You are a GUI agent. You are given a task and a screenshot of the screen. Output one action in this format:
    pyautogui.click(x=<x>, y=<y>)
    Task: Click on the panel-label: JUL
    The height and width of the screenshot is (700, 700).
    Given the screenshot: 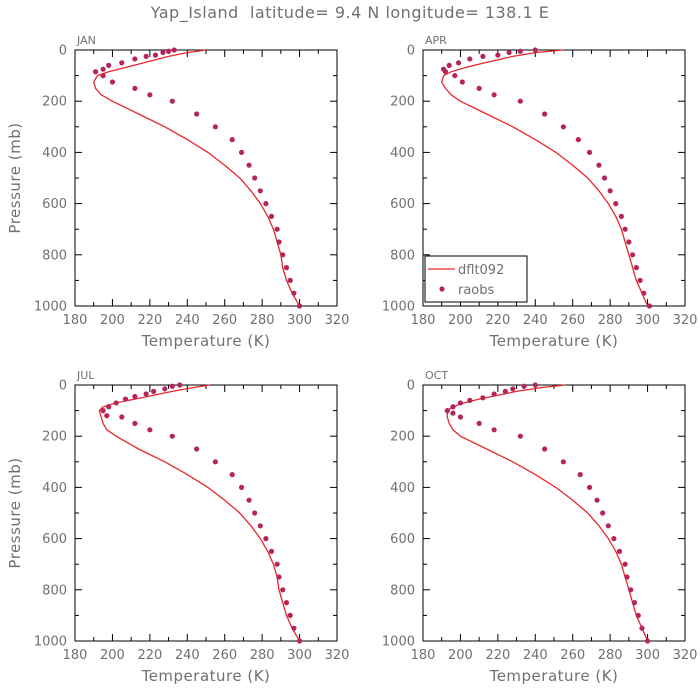 What is the action you would take?
    pyautogui.click(x=85, y=375)
    